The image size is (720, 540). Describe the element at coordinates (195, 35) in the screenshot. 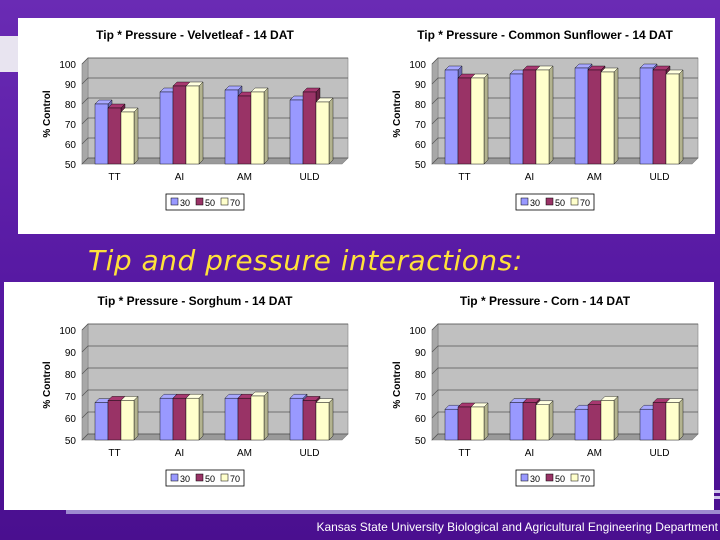

I see `chart-title: Tip * Pressure - Velvetleaf - 14 DAT` at that location.